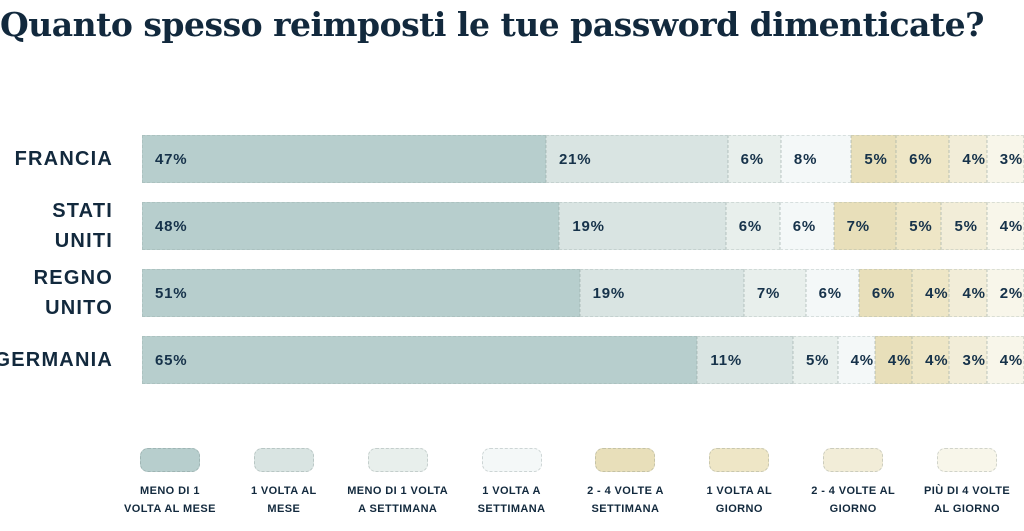 Image resolution: width=1024 pixels, height=531 pixels. Describe the element at coordinates (351, 226) in the screenshot. I see `bar-segment: 48%` at that location.